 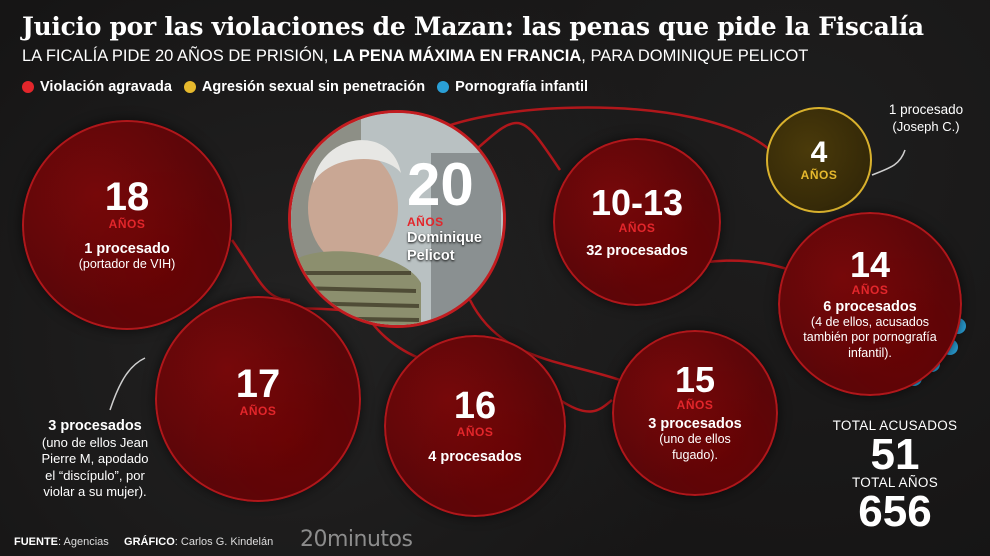 What do you see at coordinates (695, 439) in the screenshot?
I see `processed-note: (uno de ellos` at bounding box center [695, 439].